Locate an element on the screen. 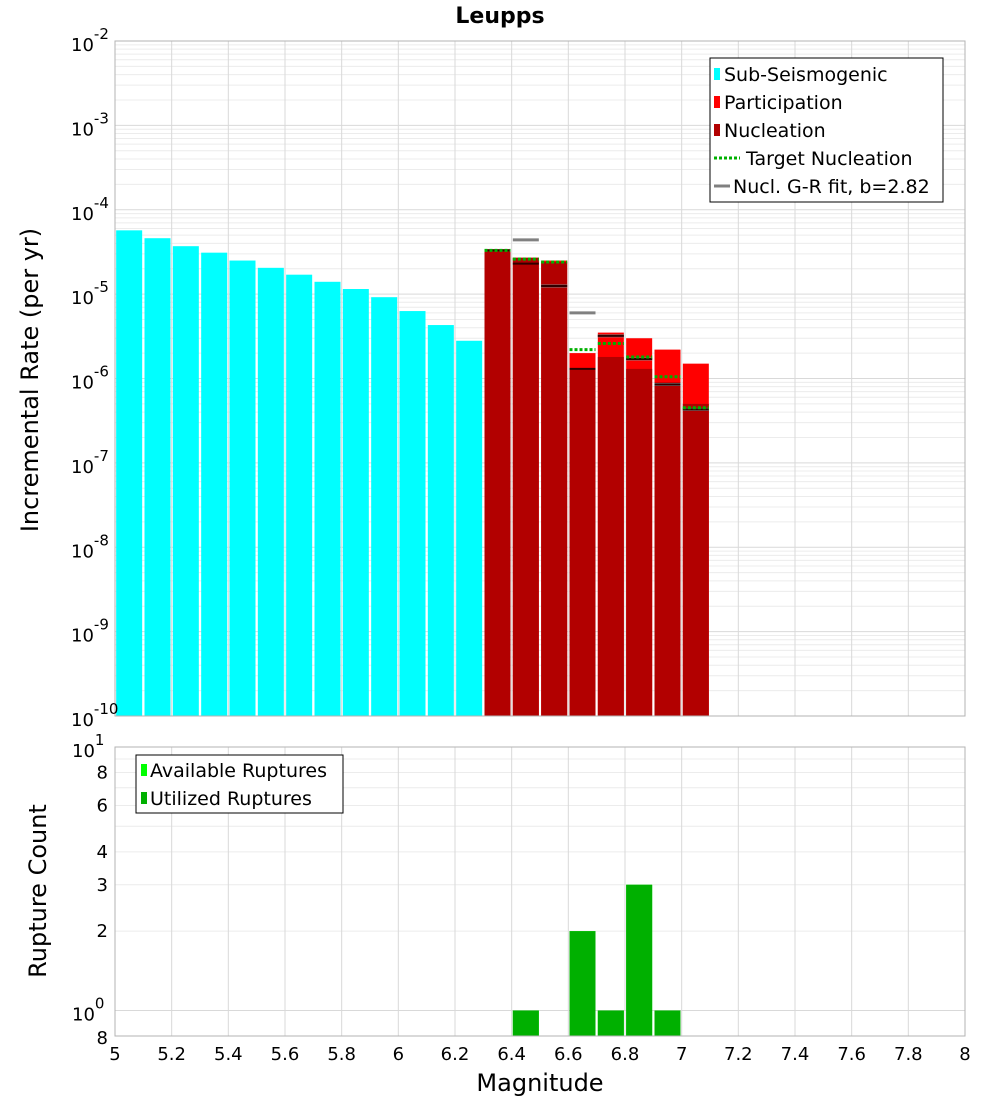 The image size is (1000, 1100). x-tick-label: 6 is located at coordinates (398, 1054).